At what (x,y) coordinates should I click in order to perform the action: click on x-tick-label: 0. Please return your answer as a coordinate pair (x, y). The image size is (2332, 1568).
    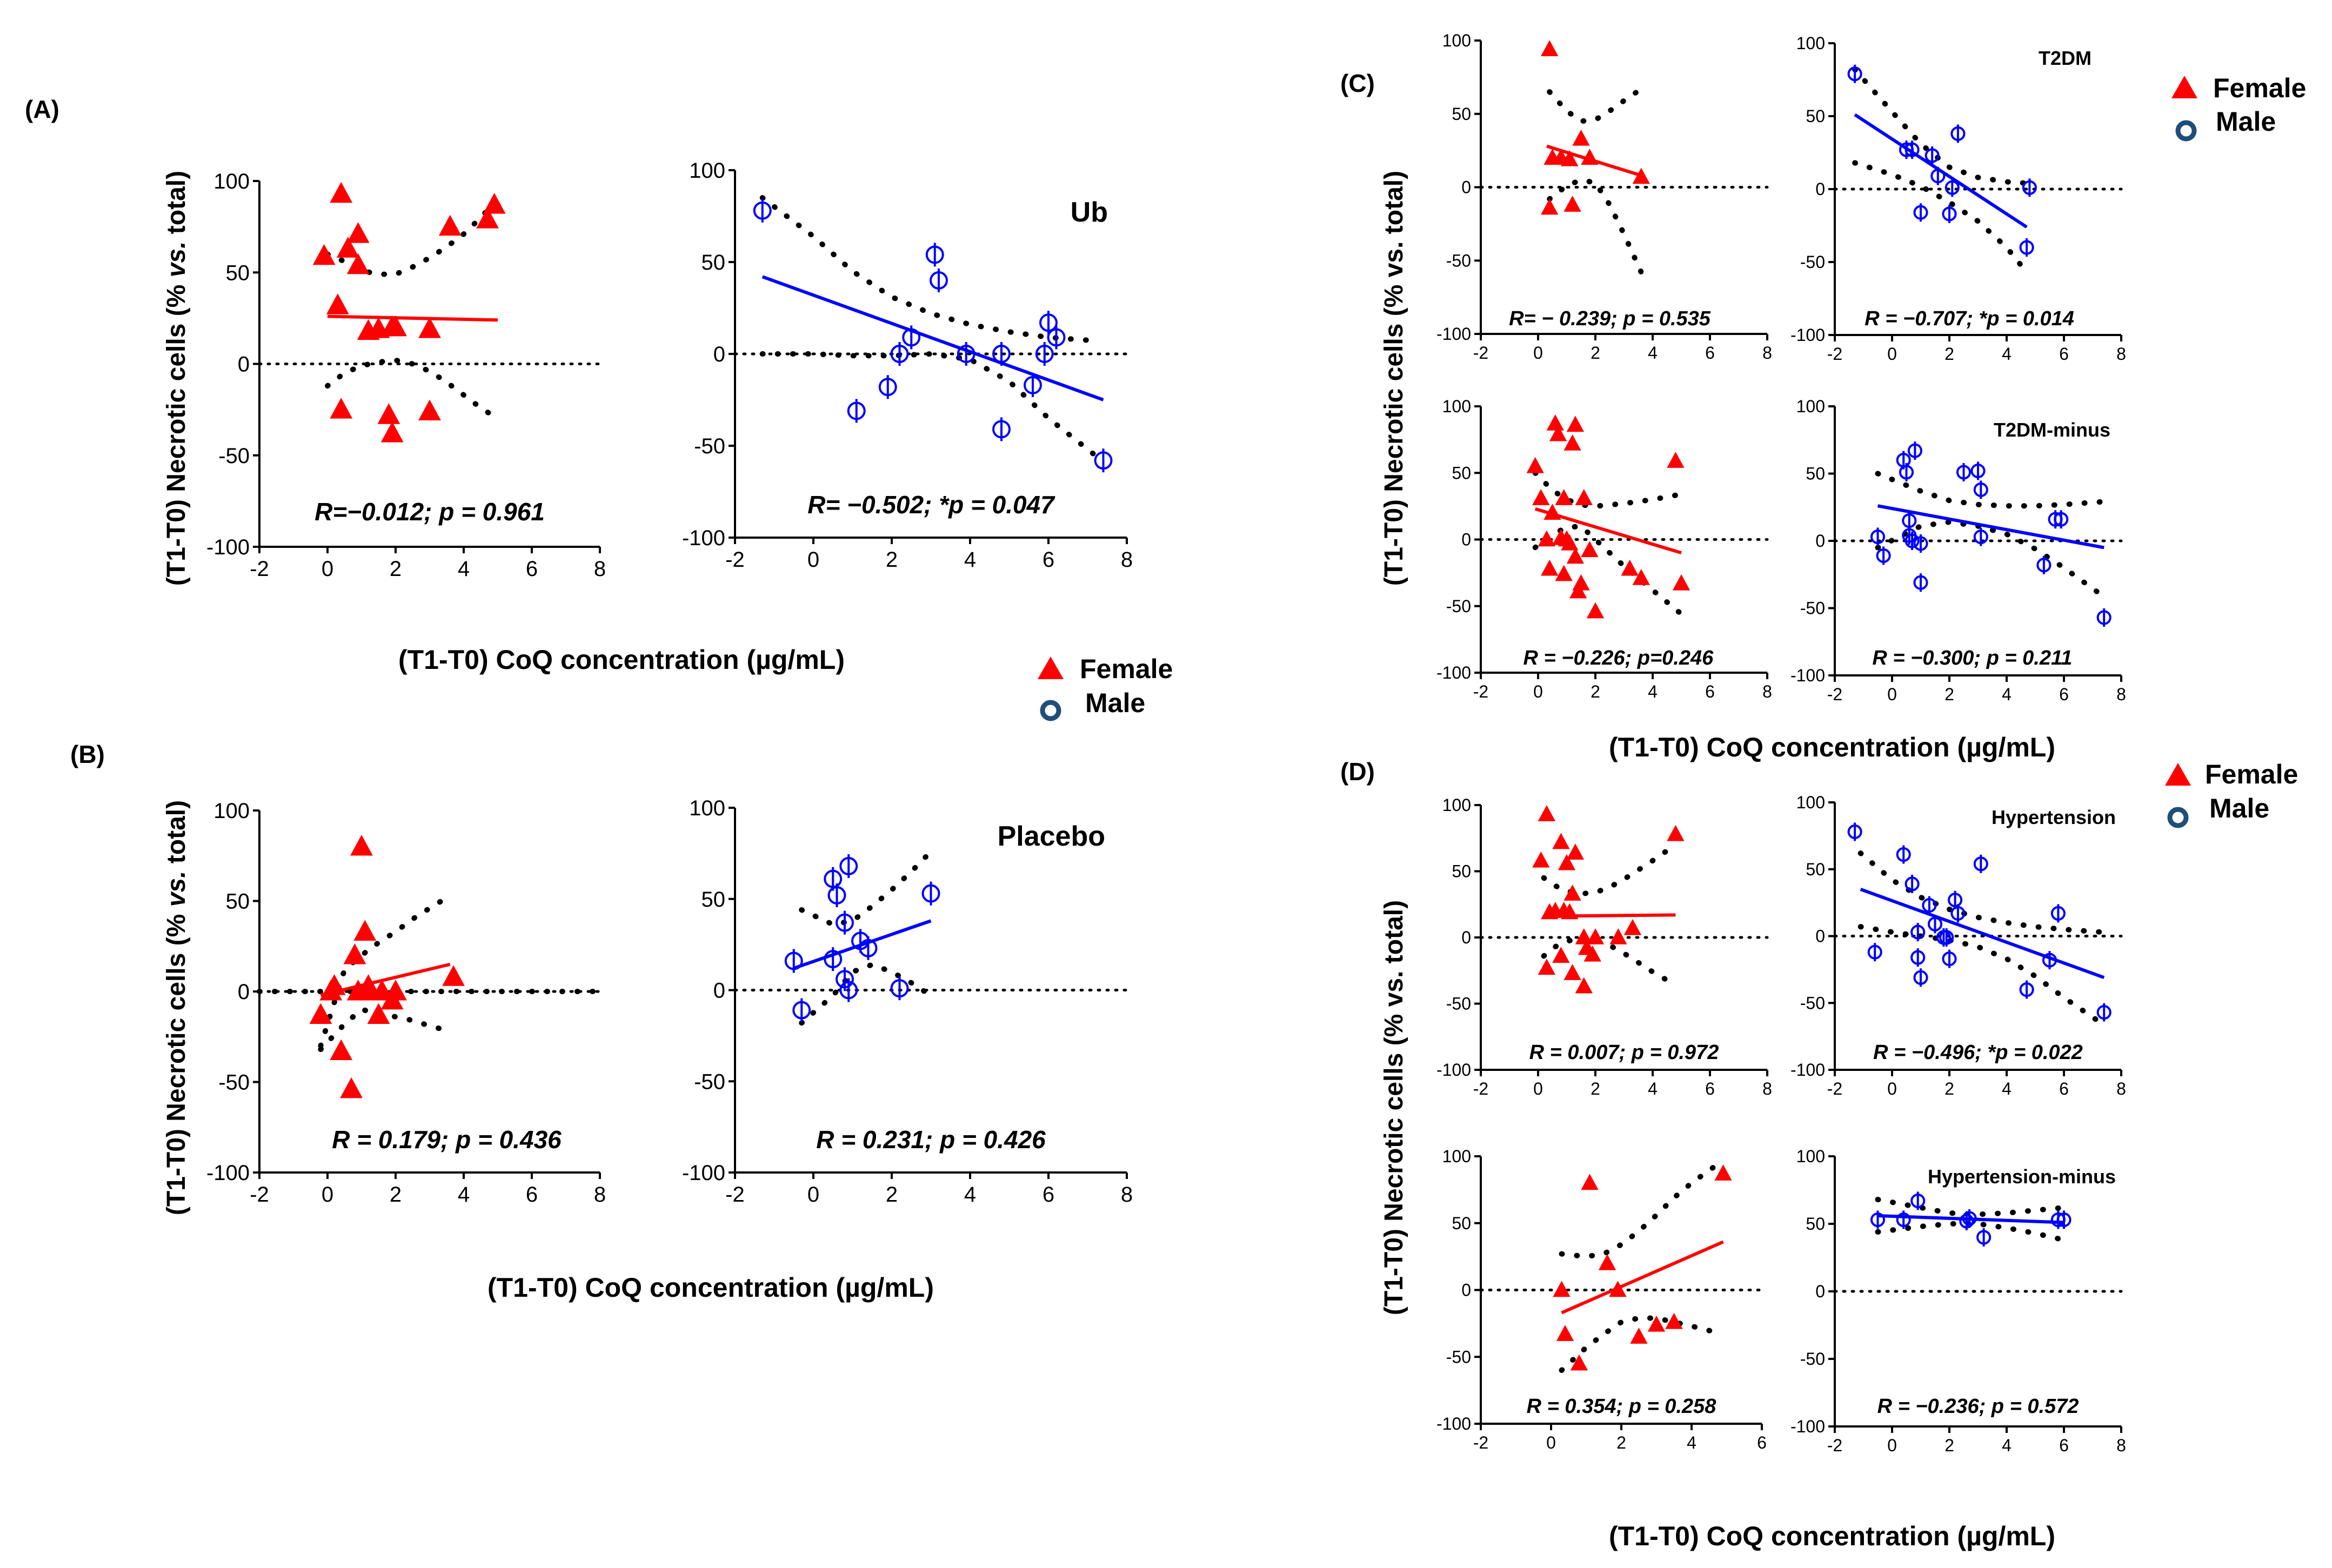
    Looking at the image, I should click on (813, 560).